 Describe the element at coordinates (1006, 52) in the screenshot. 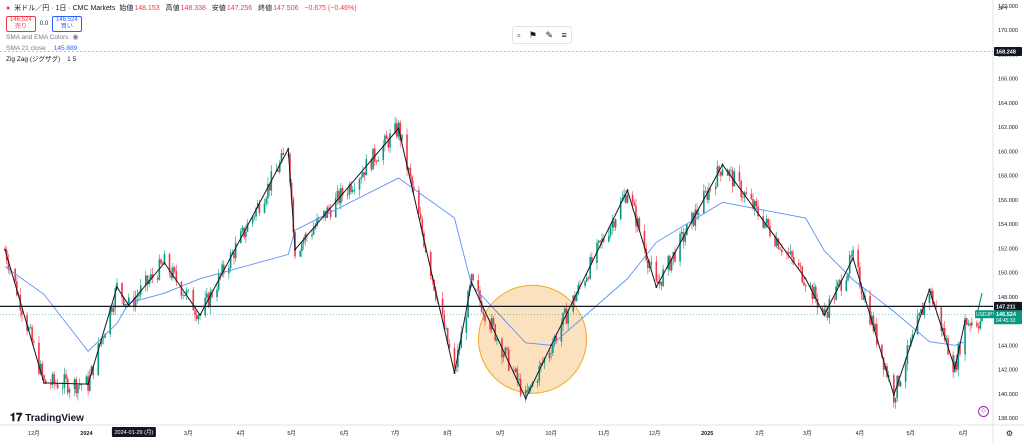

I see `dashed-high-label: 168.248` at that location.